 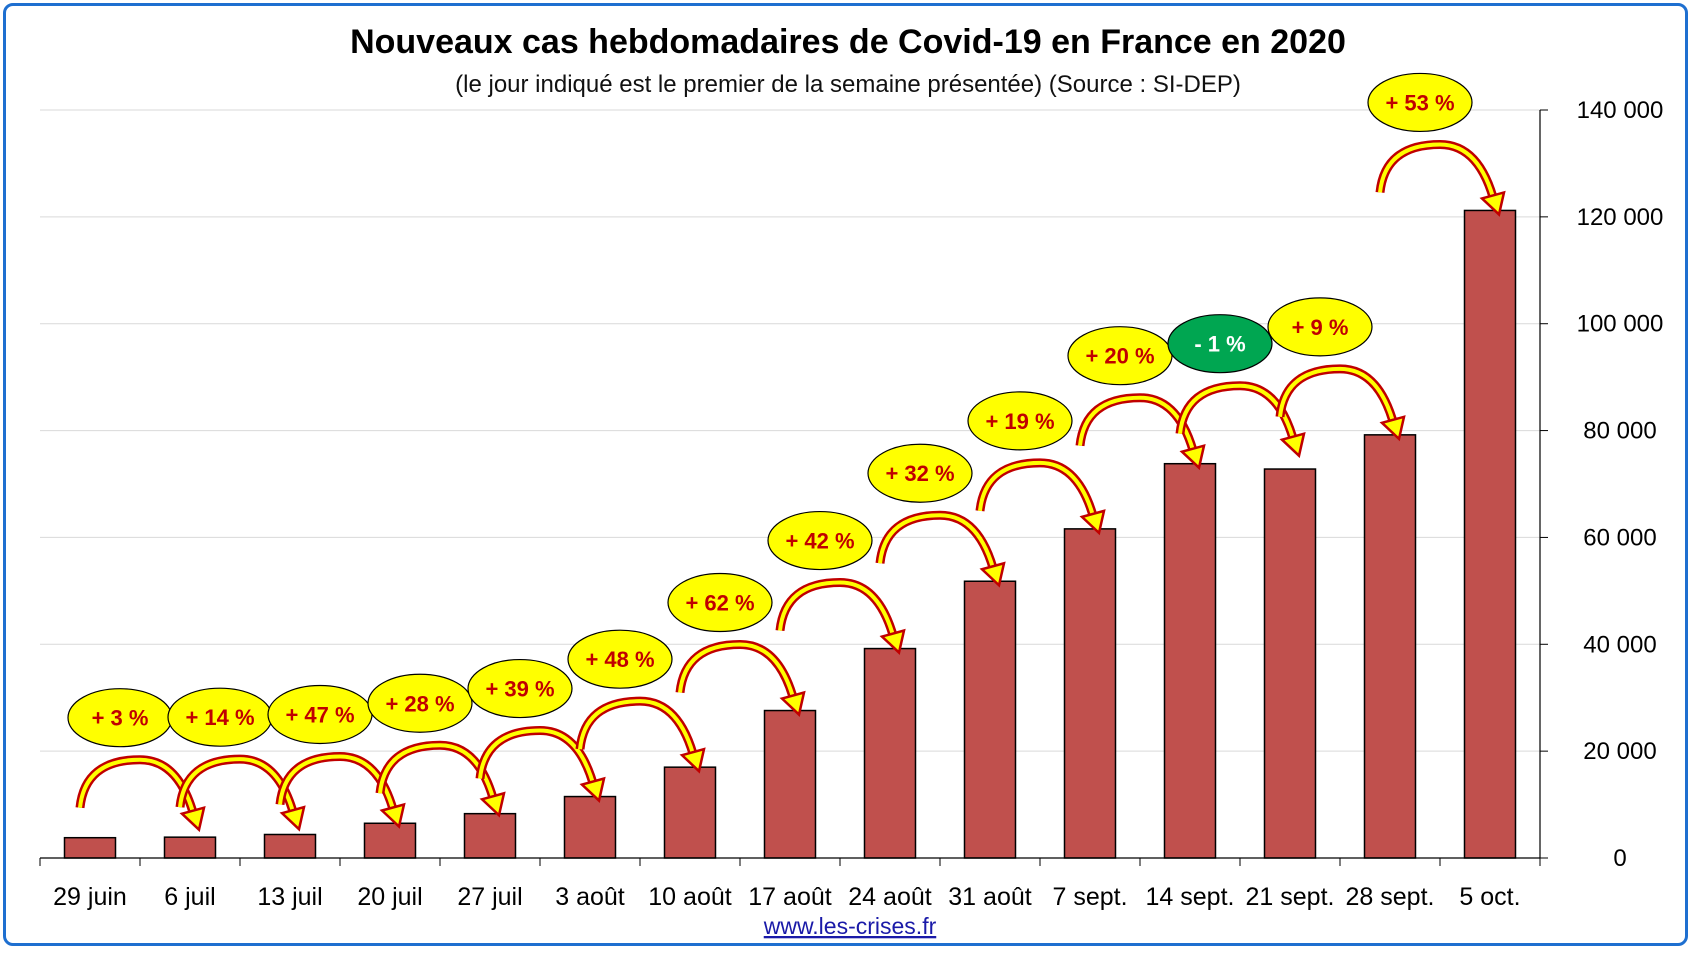 I want to click on x-tick-label: 6 juil, so click(x=189, y=897).